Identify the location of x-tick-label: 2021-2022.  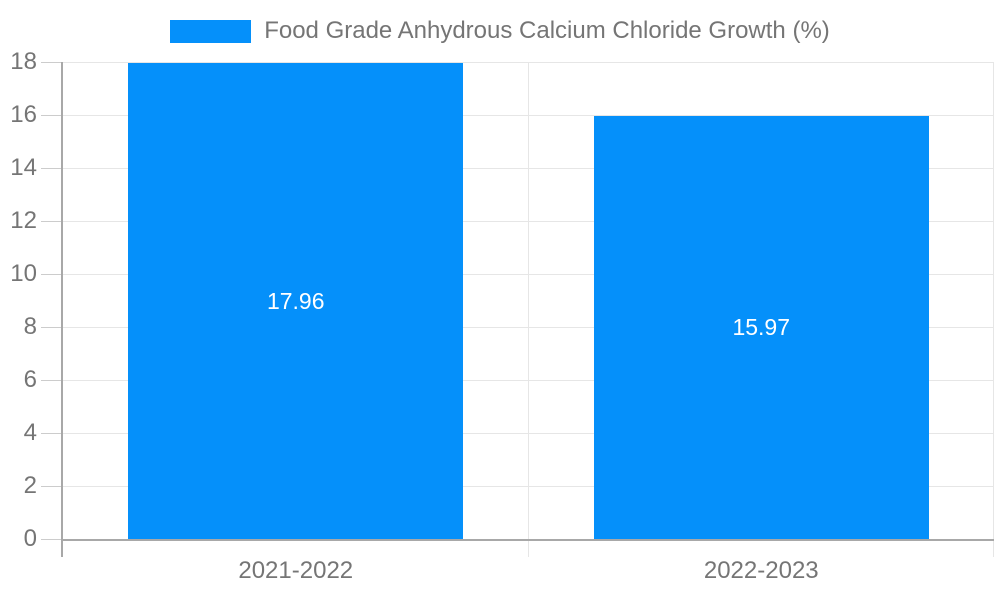
(296, 570).